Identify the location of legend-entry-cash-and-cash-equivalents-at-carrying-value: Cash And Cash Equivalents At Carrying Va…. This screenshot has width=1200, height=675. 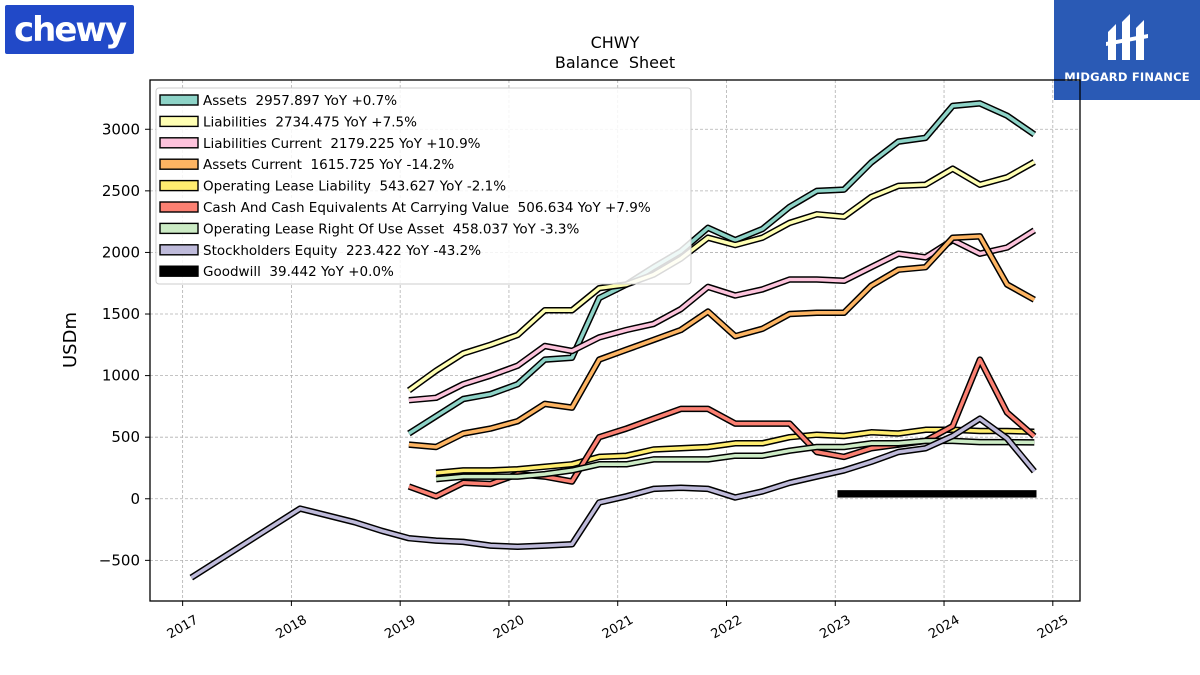
(427, 208).